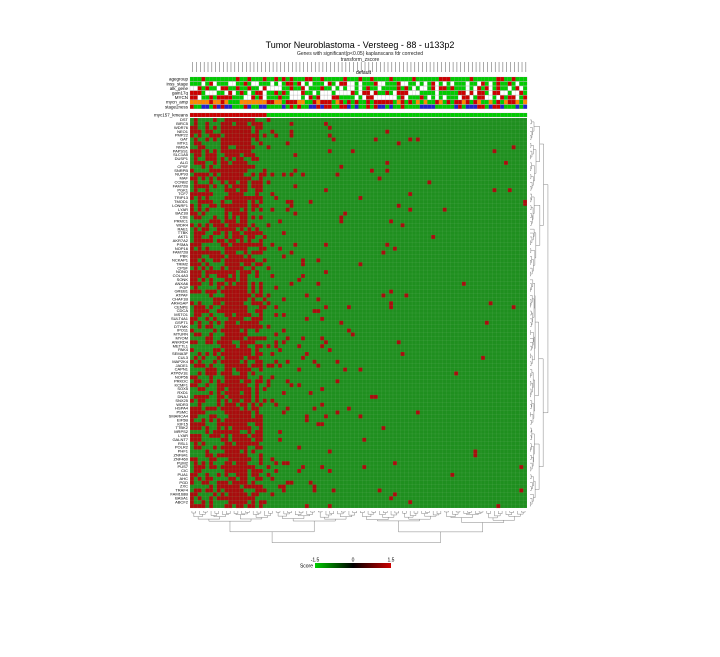  I want to click on annotation-track-label: inss_stage, so click(177, 83).